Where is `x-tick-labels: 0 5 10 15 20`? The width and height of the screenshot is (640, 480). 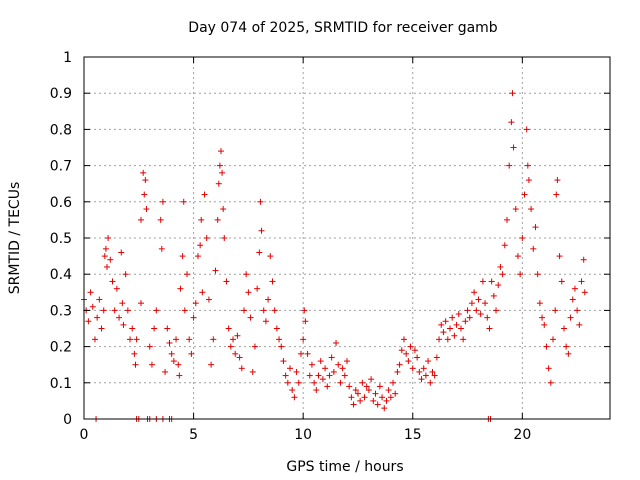
x-tick-labels: 0 5 10 15 20 is located at coordinates (306, 435).